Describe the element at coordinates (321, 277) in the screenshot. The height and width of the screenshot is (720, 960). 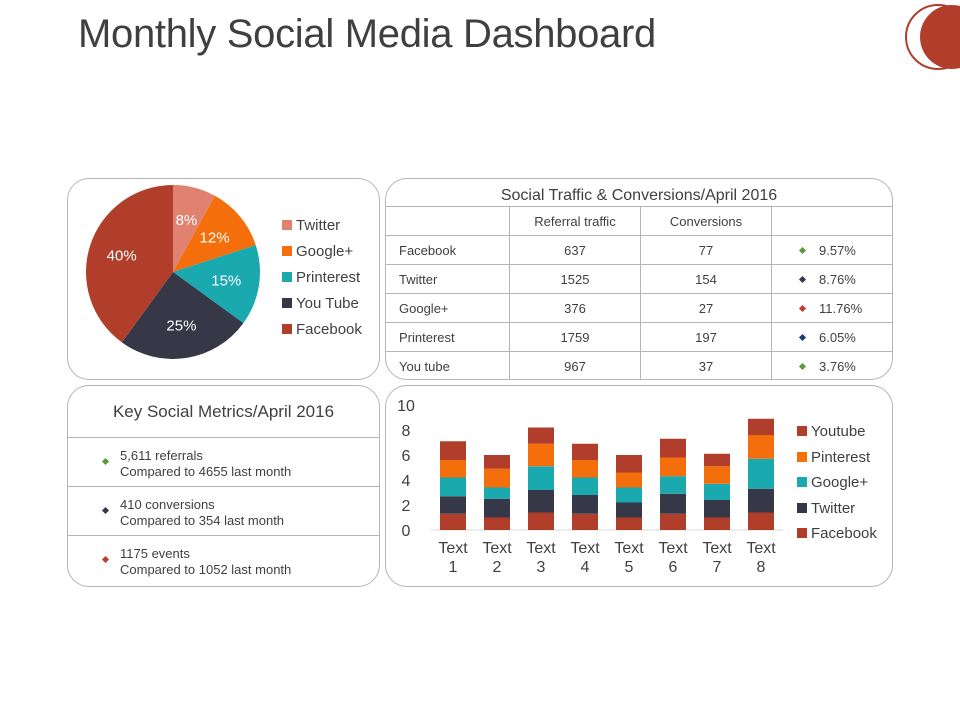
I see `pie-legend-item: Printerest` at that location.